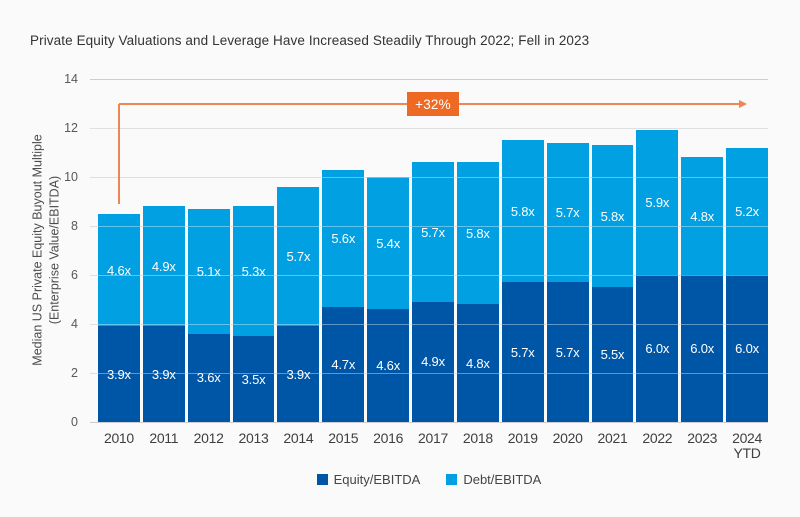 The image size is (800, 517). What do you see at coordinates (747, 211) in the screenshot?
I see `bar-value-label: 5.2x` at bounding box center [747, 211].